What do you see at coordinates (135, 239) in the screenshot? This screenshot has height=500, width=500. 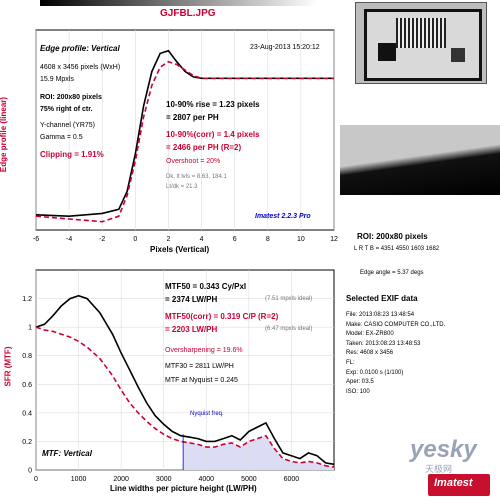 I see `edge-x-tick-label: 0` at bounding box center [135, 239].